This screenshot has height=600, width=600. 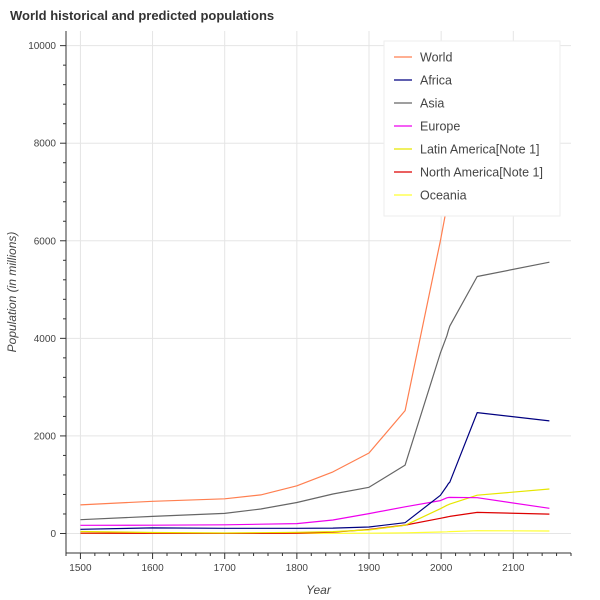 What do you see at coordinates (319, 590) in the screenshot?
I see `x-axis-title: Year` at bounding box center [319, 590].